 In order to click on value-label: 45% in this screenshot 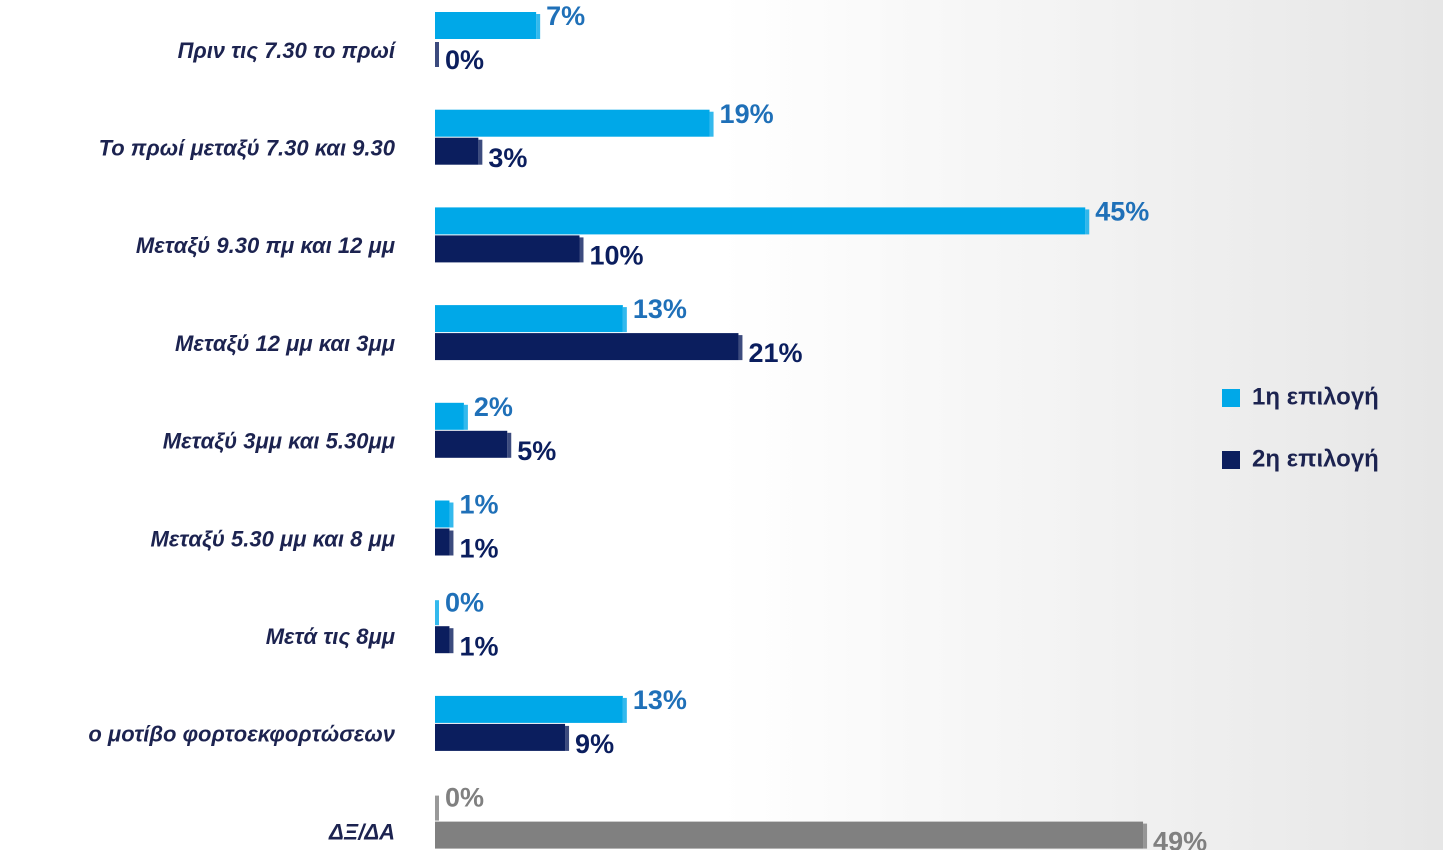, I will do `click(1122, 212)`.